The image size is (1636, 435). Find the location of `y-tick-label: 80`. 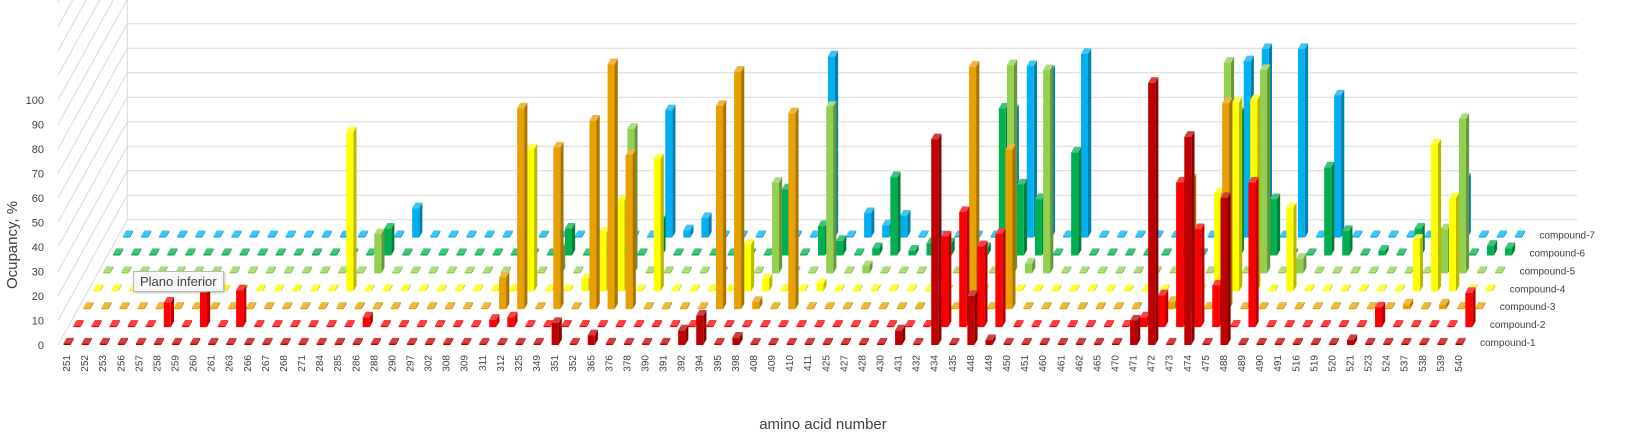

y-tick-label: 80 is located at coordinates (38, 150).